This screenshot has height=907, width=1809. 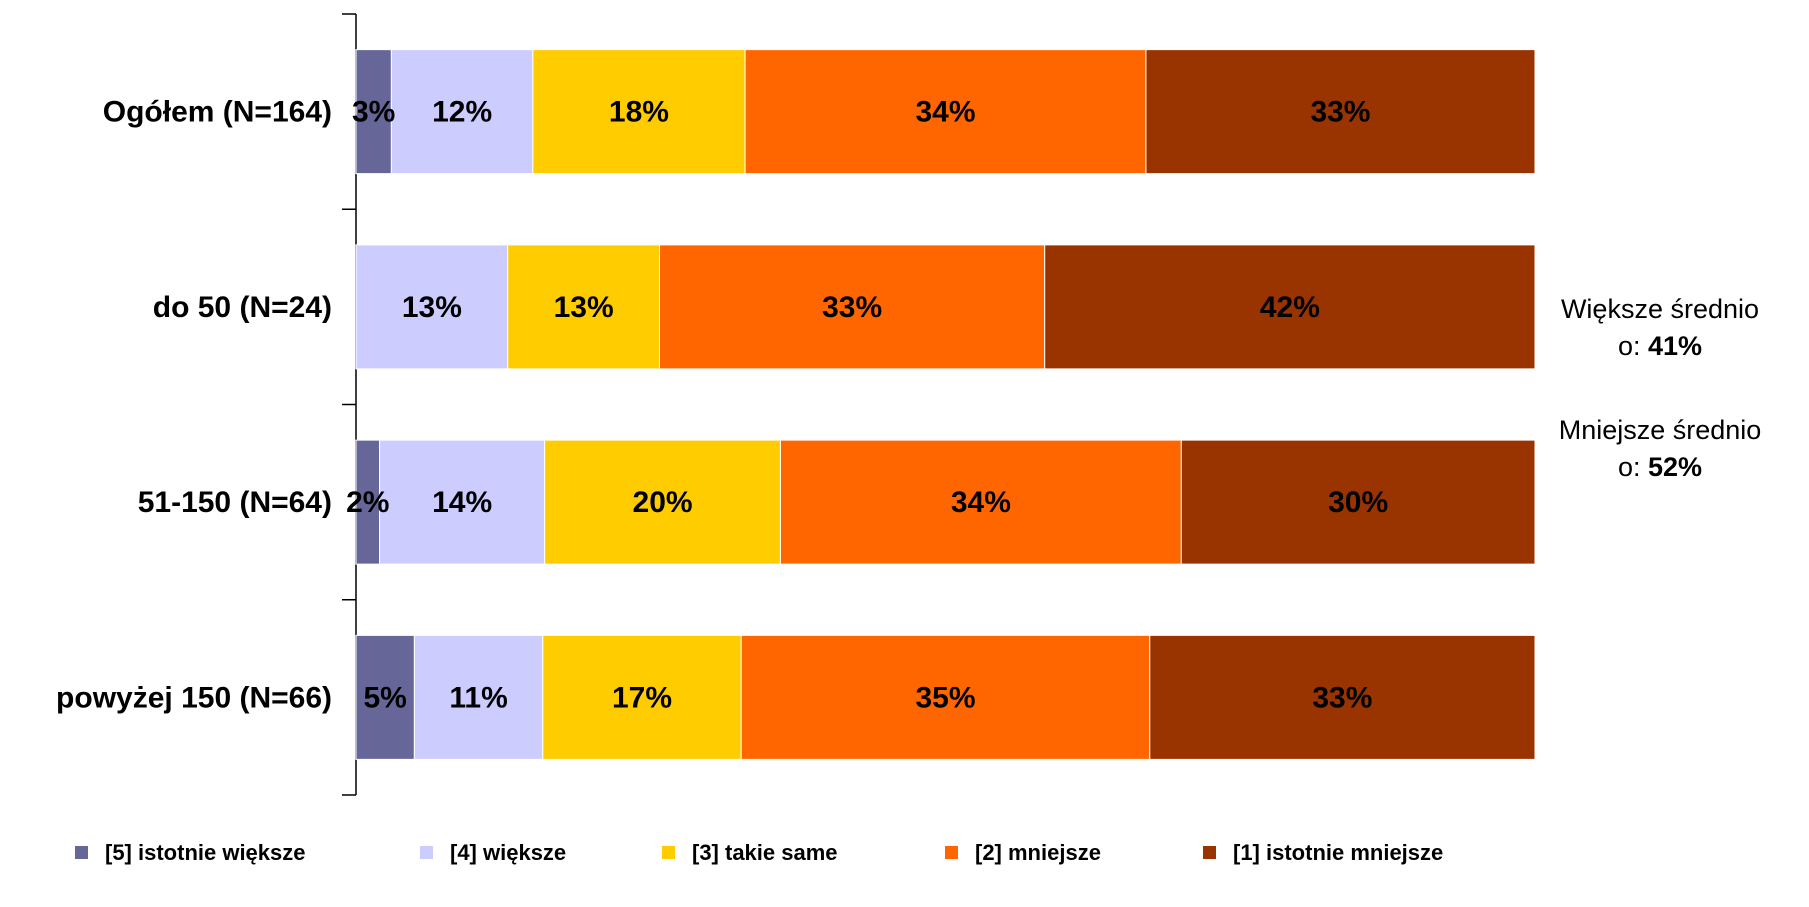 What do you see at coordinates (1338, 852) in the screenshot?
I see `legend-label: [1] istotnie mniejsze` at bounding box center [1338, 852].